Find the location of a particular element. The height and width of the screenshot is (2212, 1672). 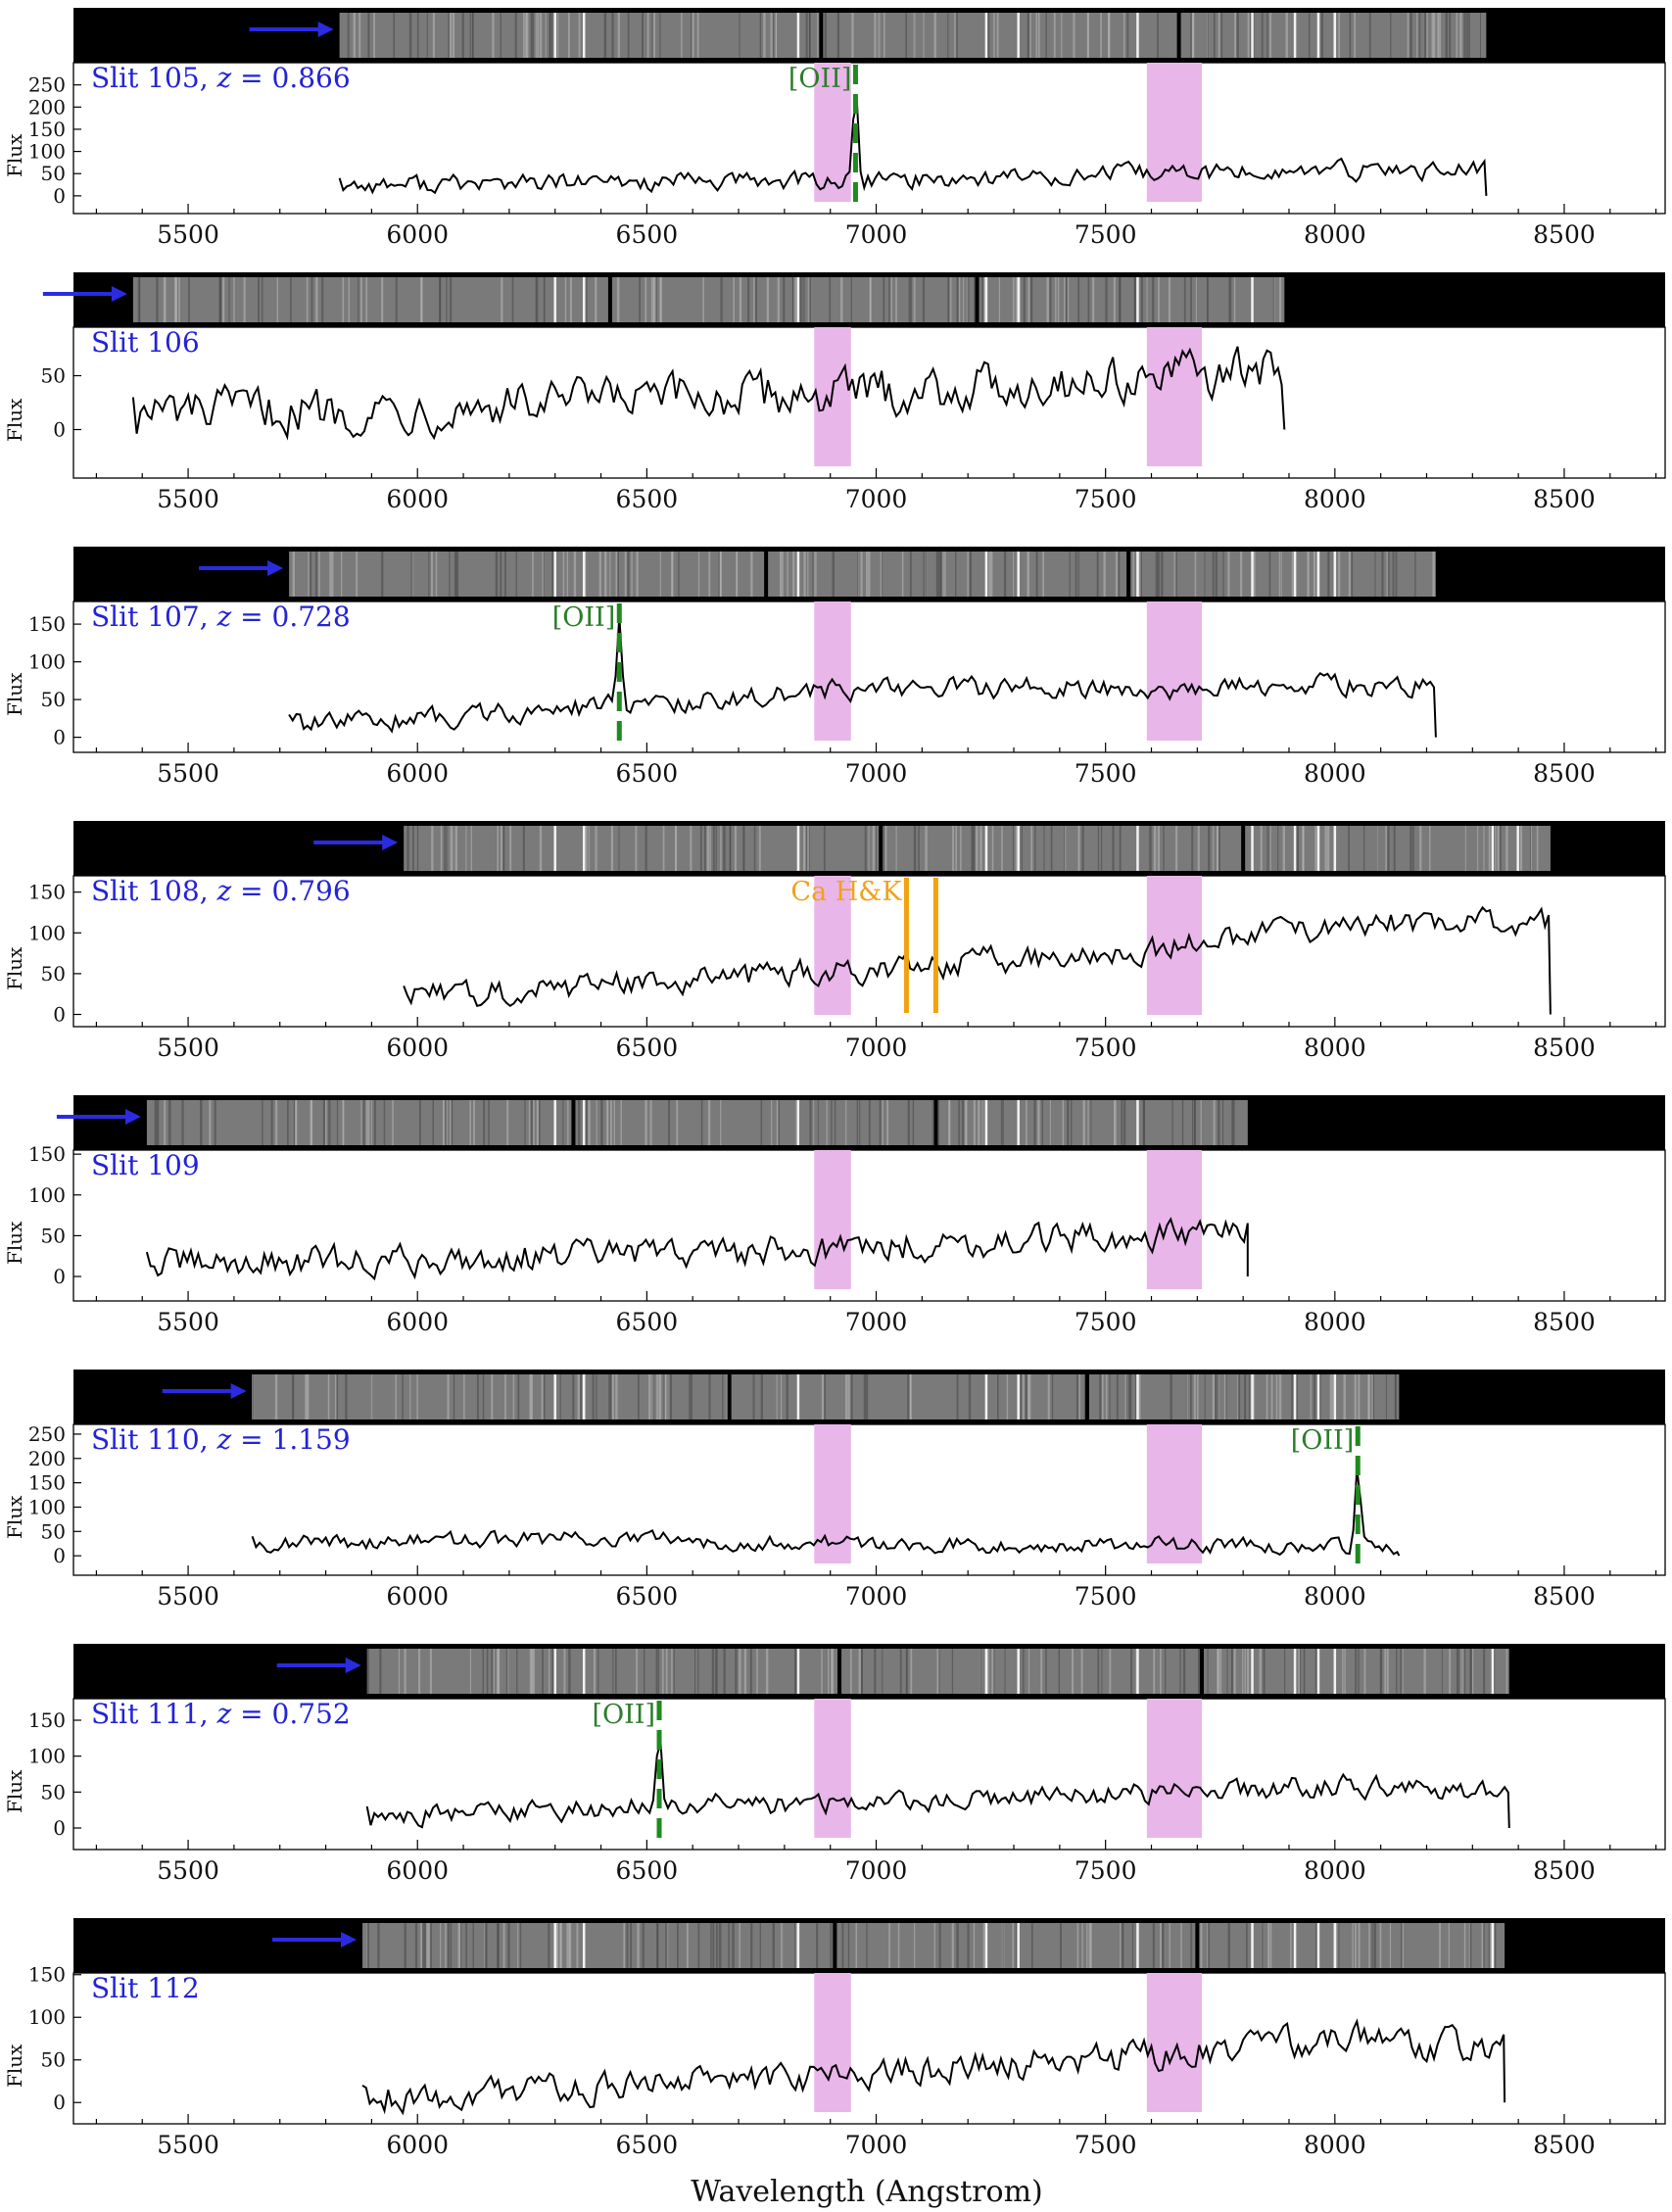

slit-label: Slit 108, z = 0.796 is located at coordinates (221, 891).